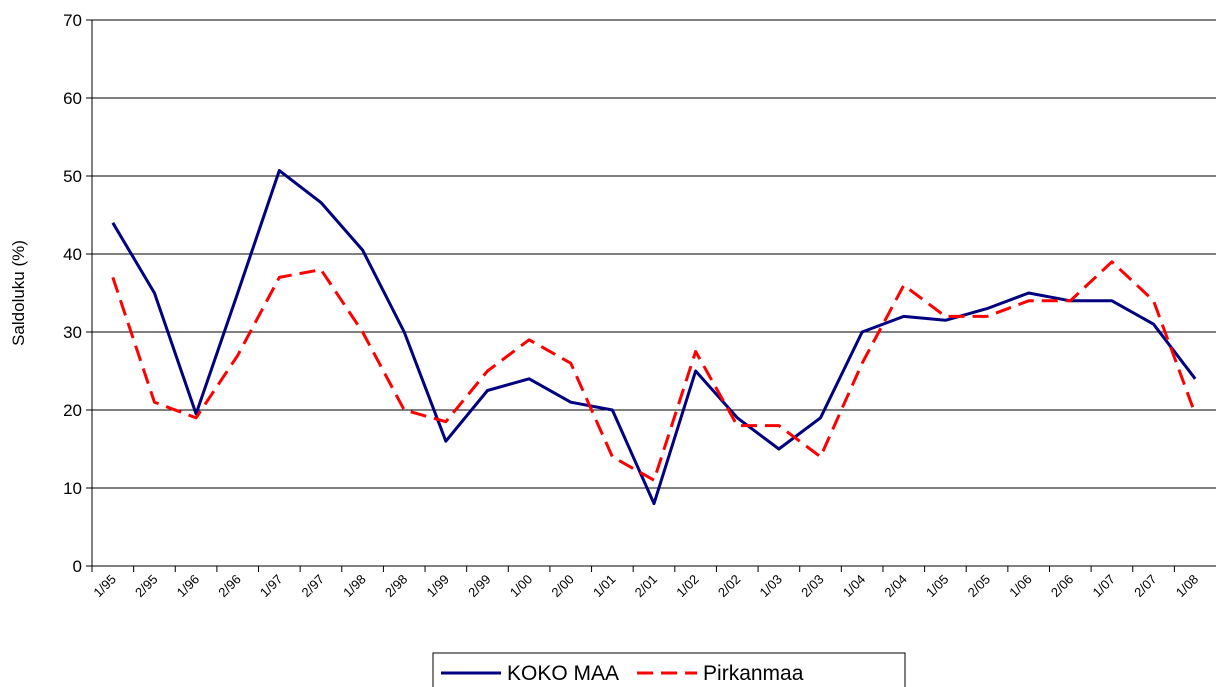 The height and width of the screenshot is (687, 1217). I want to click on x-tick-label: 2/03, so click(812, 586).